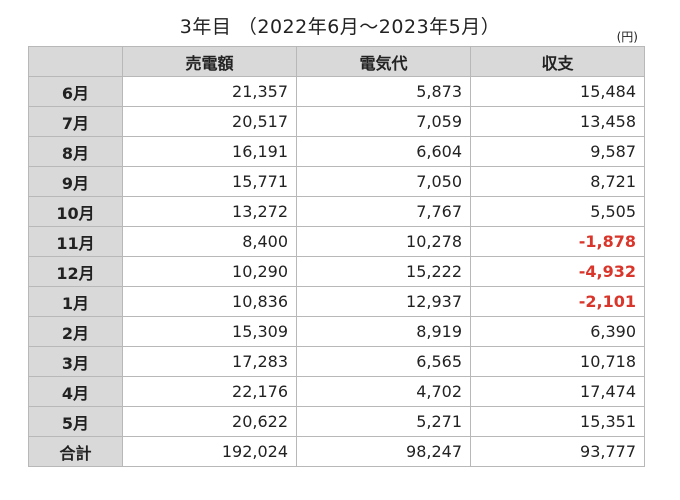  Describe the element at coordinates (209, 271) in the screenshot. I see `sales-cell: 10,290` at that location.